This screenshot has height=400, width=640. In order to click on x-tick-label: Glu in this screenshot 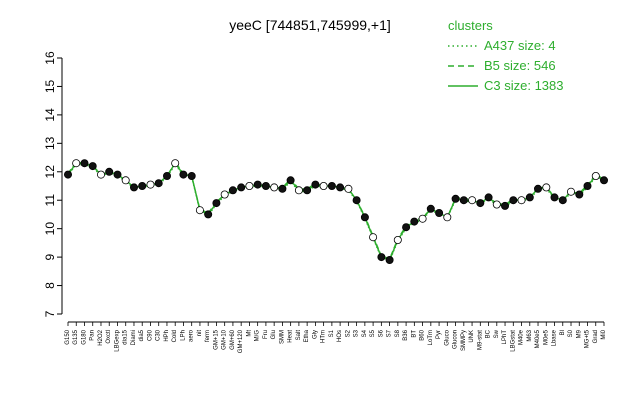, I will do `click(274, 334)`.